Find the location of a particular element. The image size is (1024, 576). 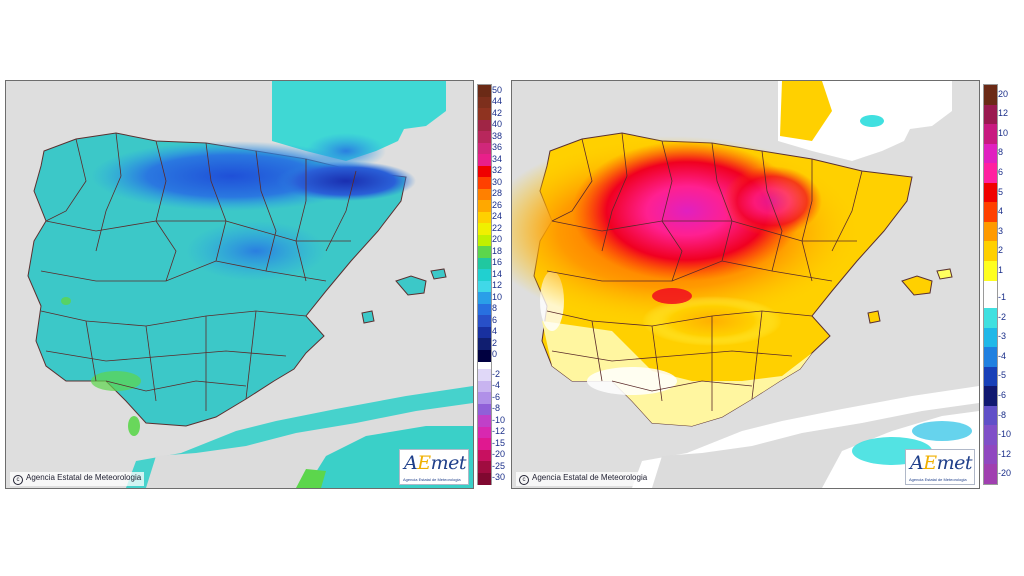

legend-label: 4 is located at coordinates (1001, 211).